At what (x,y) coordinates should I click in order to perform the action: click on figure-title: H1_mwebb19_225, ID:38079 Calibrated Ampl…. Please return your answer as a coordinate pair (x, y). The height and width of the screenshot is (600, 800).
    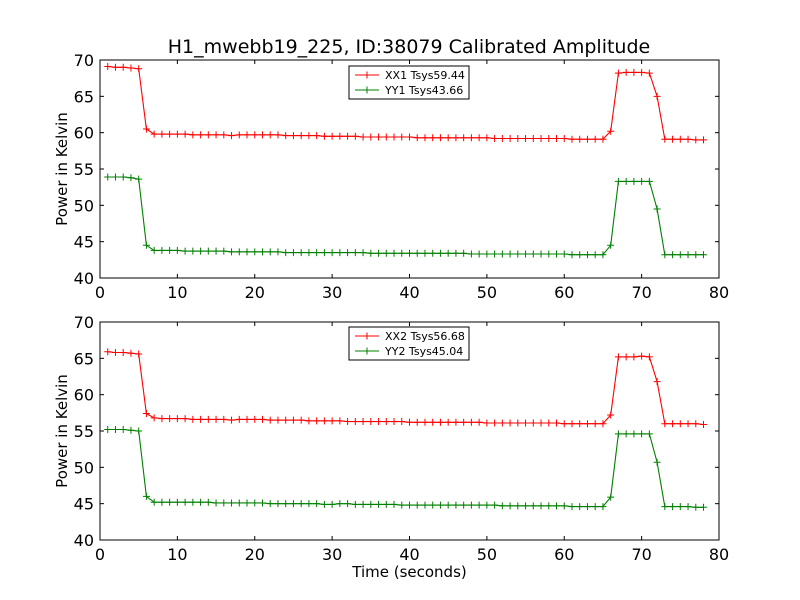
    Looking at the image, I should click on (409, 47).